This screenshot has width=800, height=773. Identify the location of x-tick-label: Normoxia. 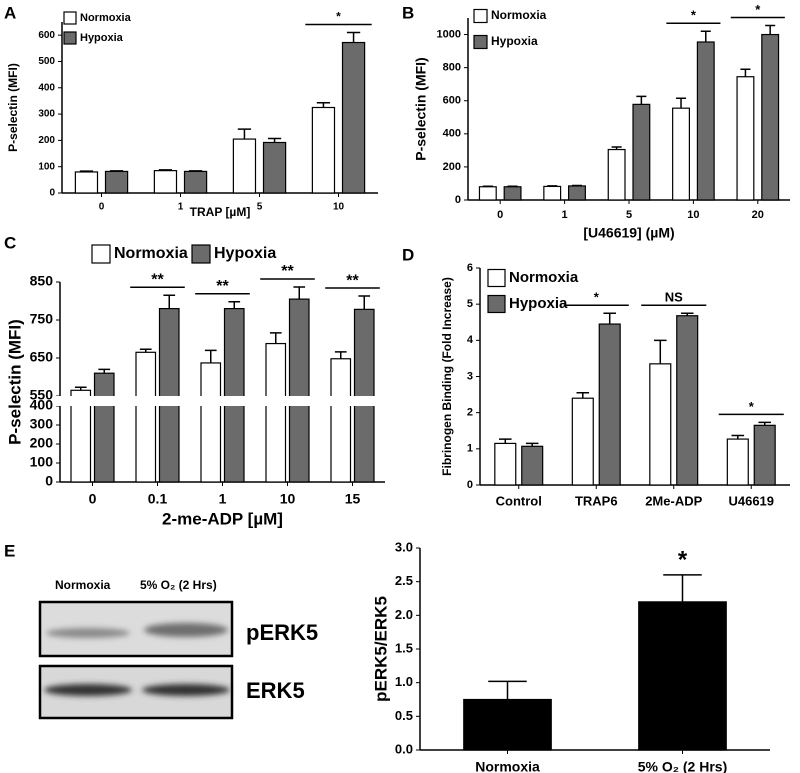
(507, 766).